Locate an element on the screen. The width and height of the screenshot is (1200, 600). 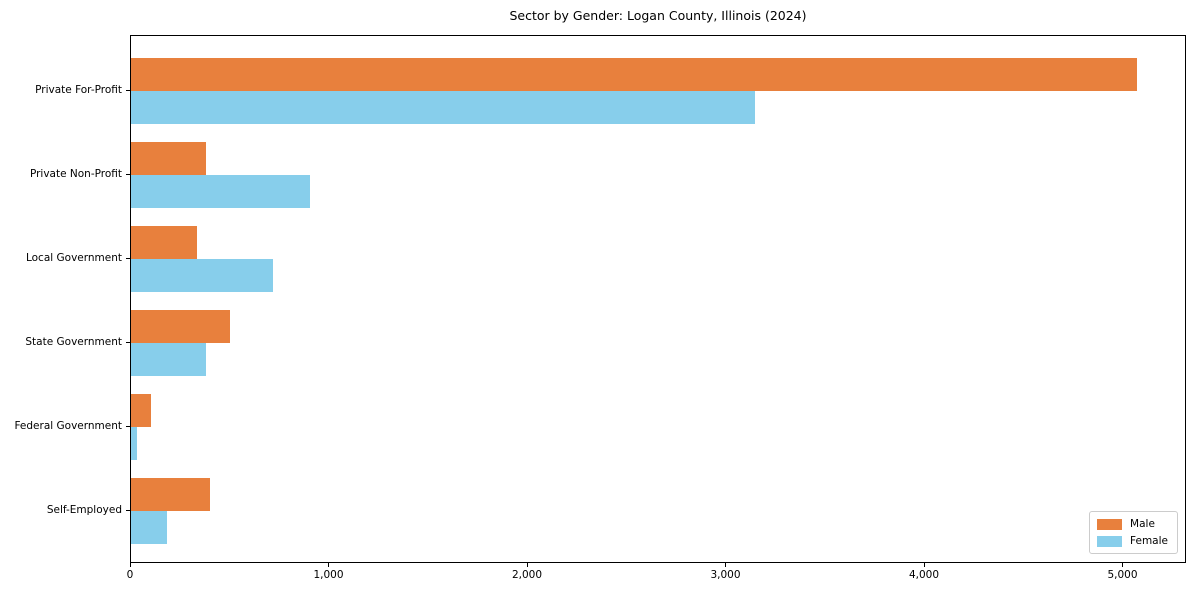
legend-swatch-female is located at coordinates (1110, 541).